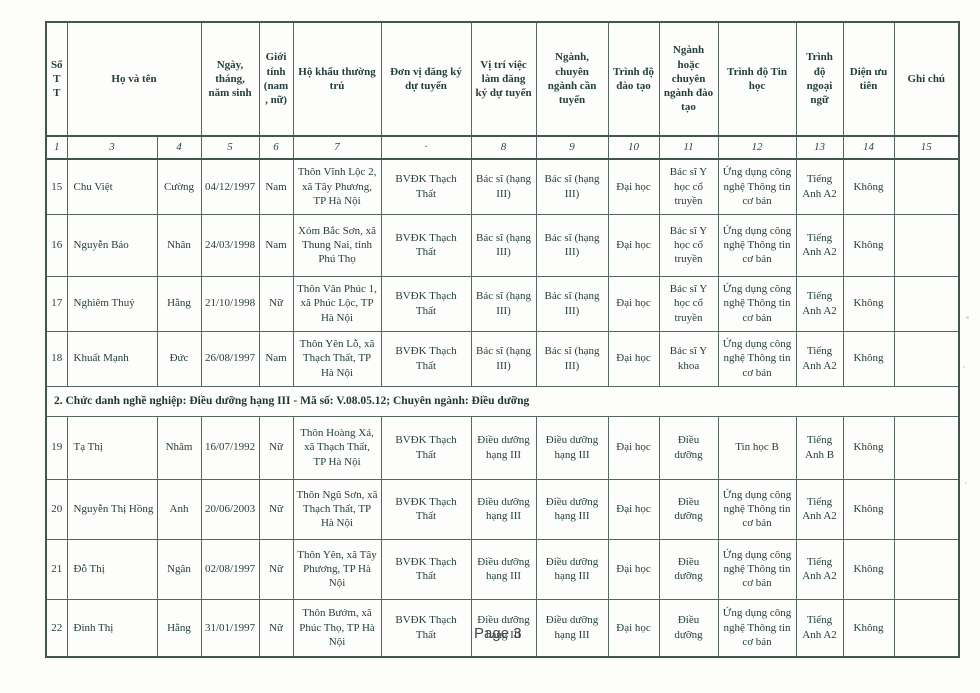 This screenshot has width=980, height=693. Describe the element at coordinates (112, 447) in the screenshot. I see `table-cell: Tạ Thị` at that location.